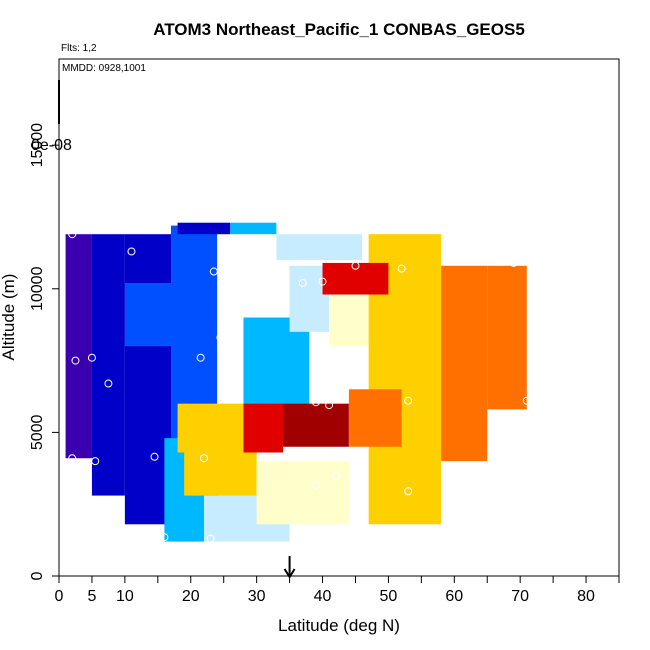 This screenshot has width=650, height=650. What do you see at coordinates (37, 288) in the screenshot?
I see `y-tick-label-2: 10000` at bounding box center [37, 288].